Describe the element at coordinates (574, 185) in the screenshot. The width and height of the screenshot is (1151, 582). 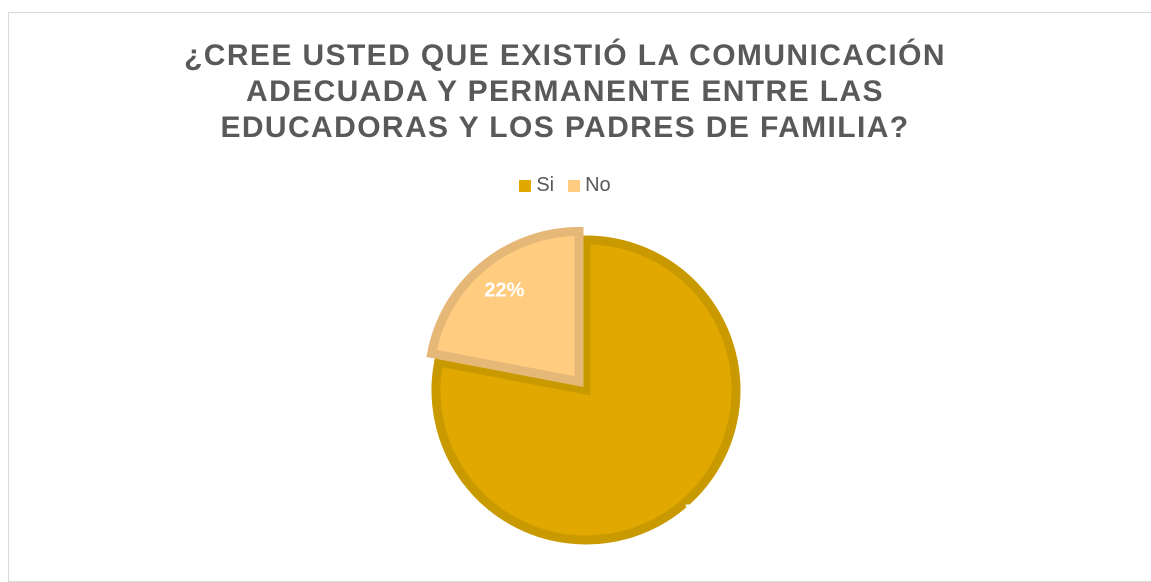
I see `legend-swatch-no` at that location.